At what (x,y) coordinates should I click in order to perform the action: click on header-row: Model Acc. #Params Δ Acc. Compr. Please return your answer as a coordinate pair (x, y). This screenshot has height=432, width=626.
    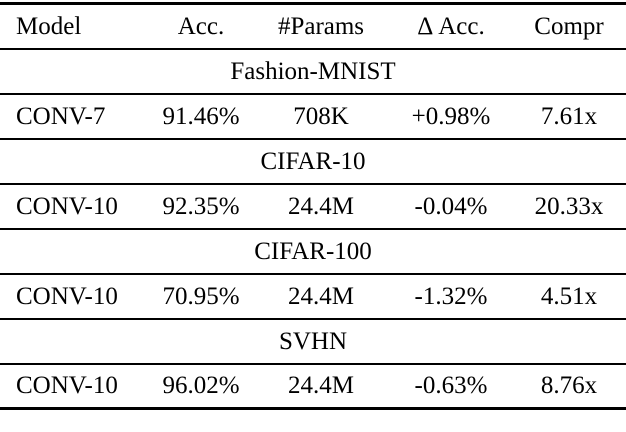
    Looking at the image, I should click on (313, 26).